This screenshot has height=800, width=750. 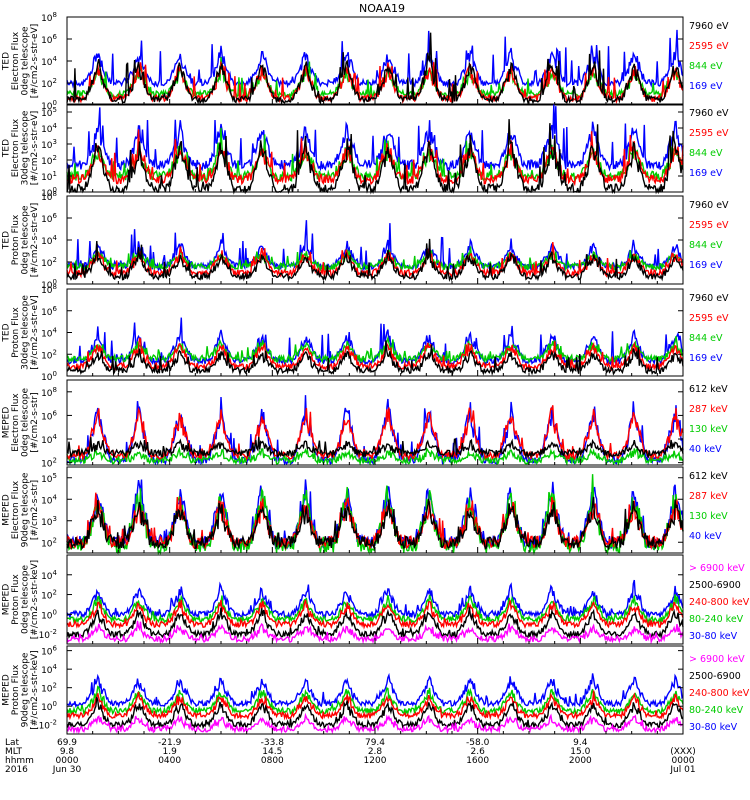 What do you see at coordinates (580, 743) in the screenshot?
I see `readout-value: 9.4` at bounding box center [580, 743].